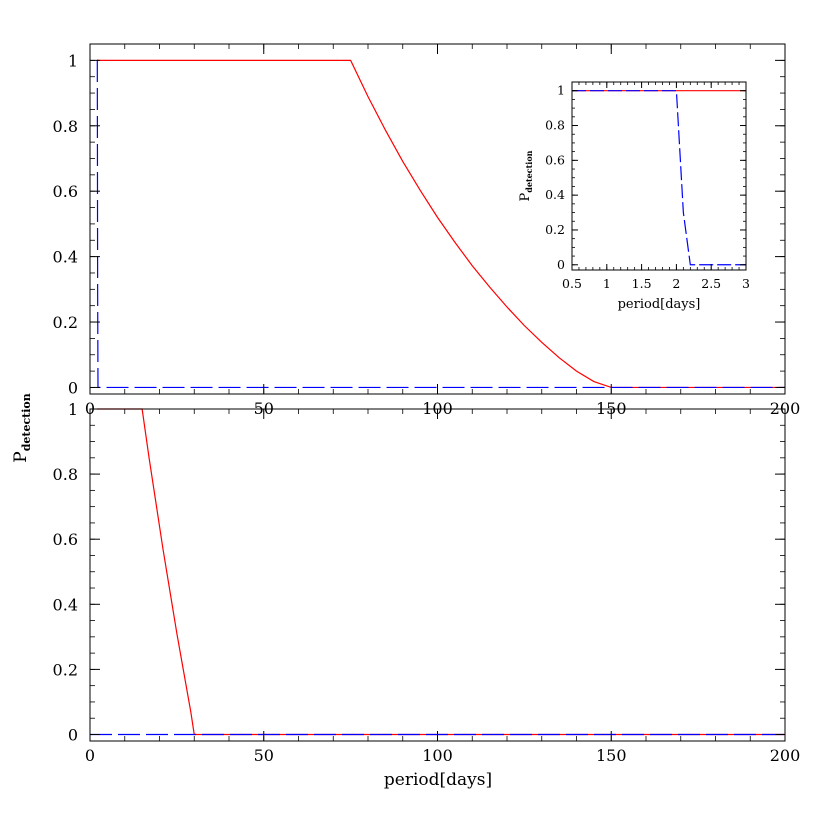 The width and height of the screenshot is (830, 830). I want to click on inset-y-tick-label: 0.4, so click(555, 194).